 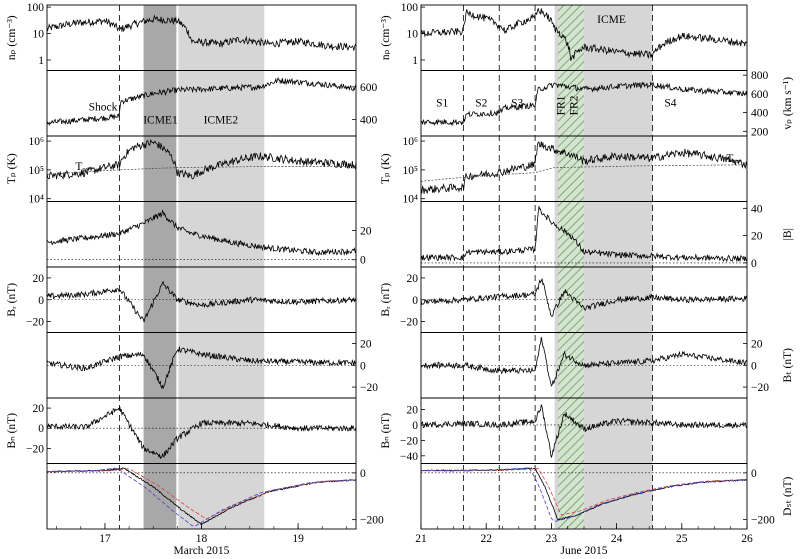 What do you see at coordinates (481, 104) in the screenshot?
I see `region-label-2: S2` at bounding box center [481, 104].